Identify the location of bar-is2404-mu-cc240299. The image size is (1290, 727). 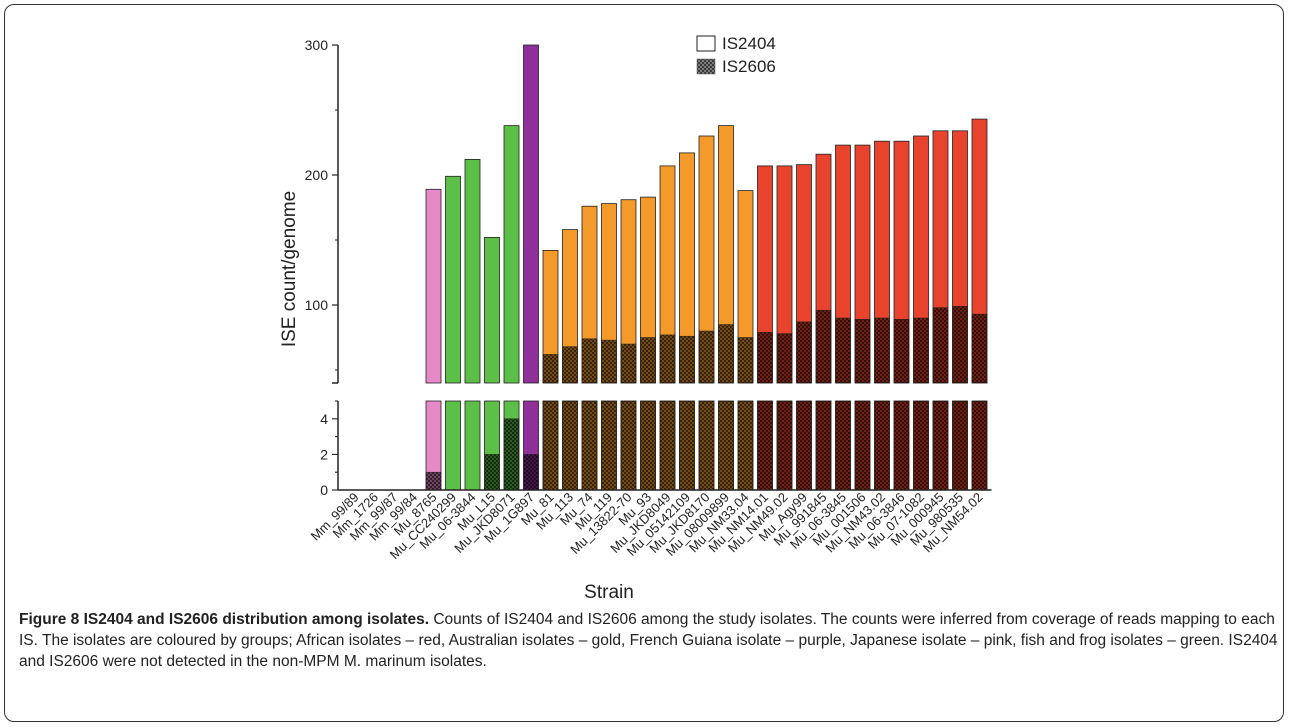
(453, 279).